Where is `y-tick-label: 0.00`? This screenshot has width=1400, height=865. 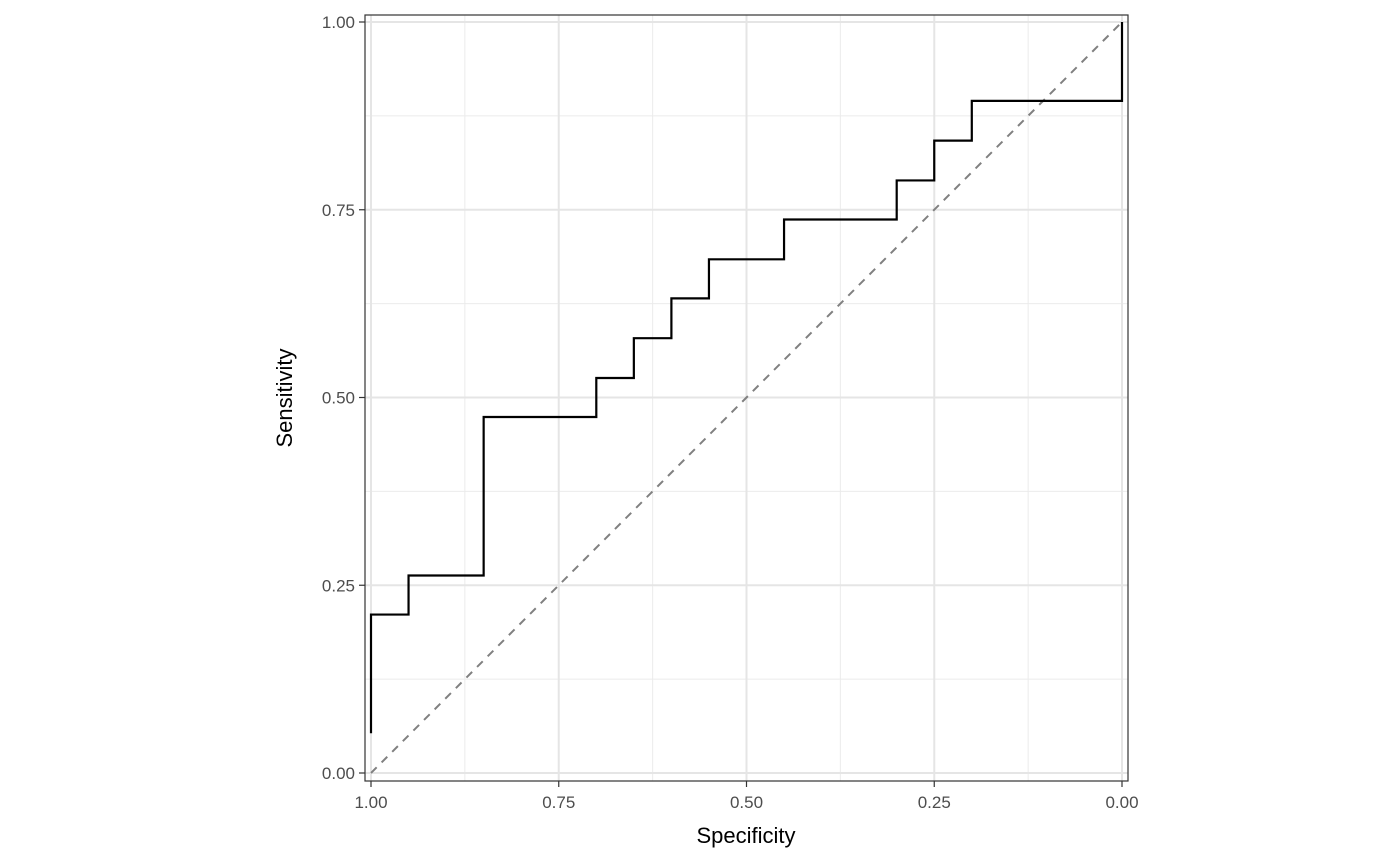 y-tick-label: 0.00 is located at coordinates (338, 773).